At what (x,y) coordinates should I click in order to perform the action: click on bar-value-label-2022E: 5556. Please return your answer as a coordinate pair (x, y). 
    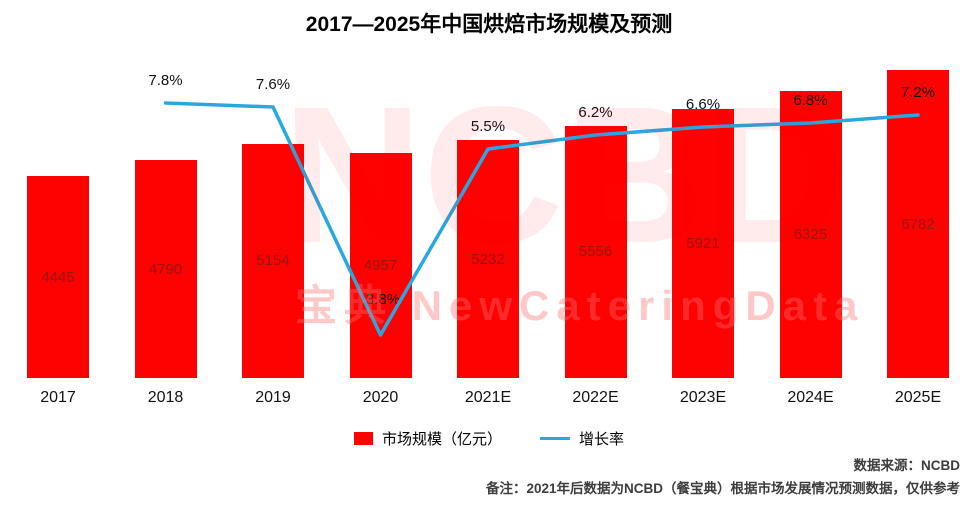
    Looking at the image, I should click on (595, 252).